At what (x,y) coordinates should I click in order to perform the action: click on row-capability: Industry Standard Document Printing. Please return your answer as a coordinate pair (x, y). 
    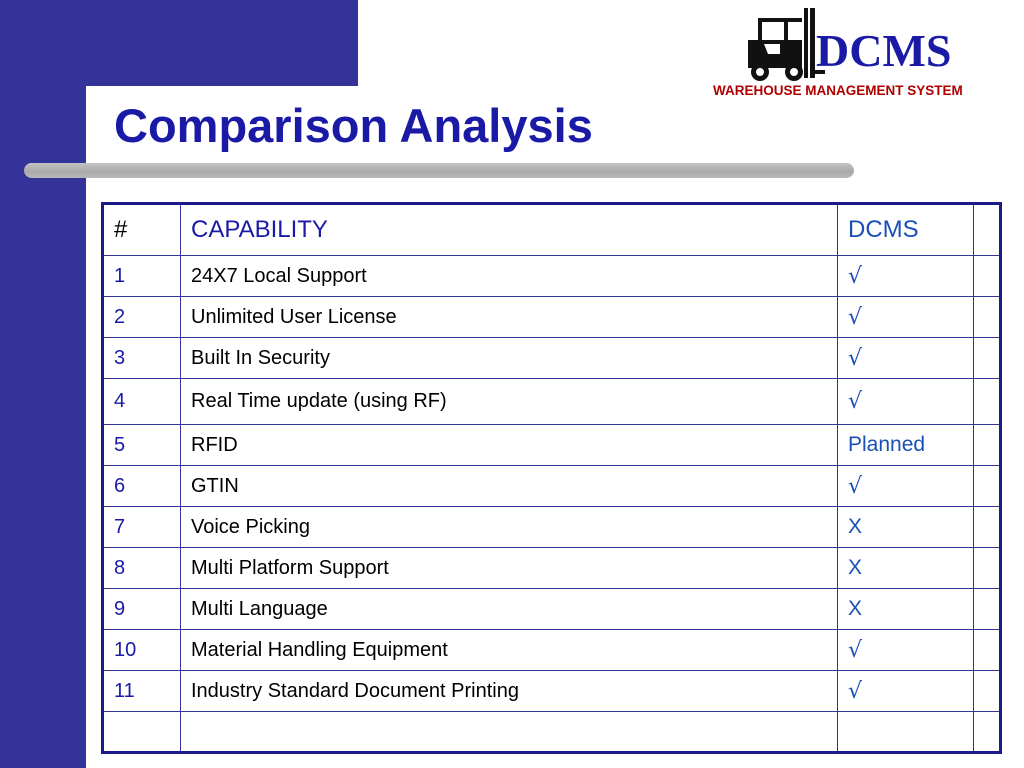
    Looking at the image, I should click on (509, 691).